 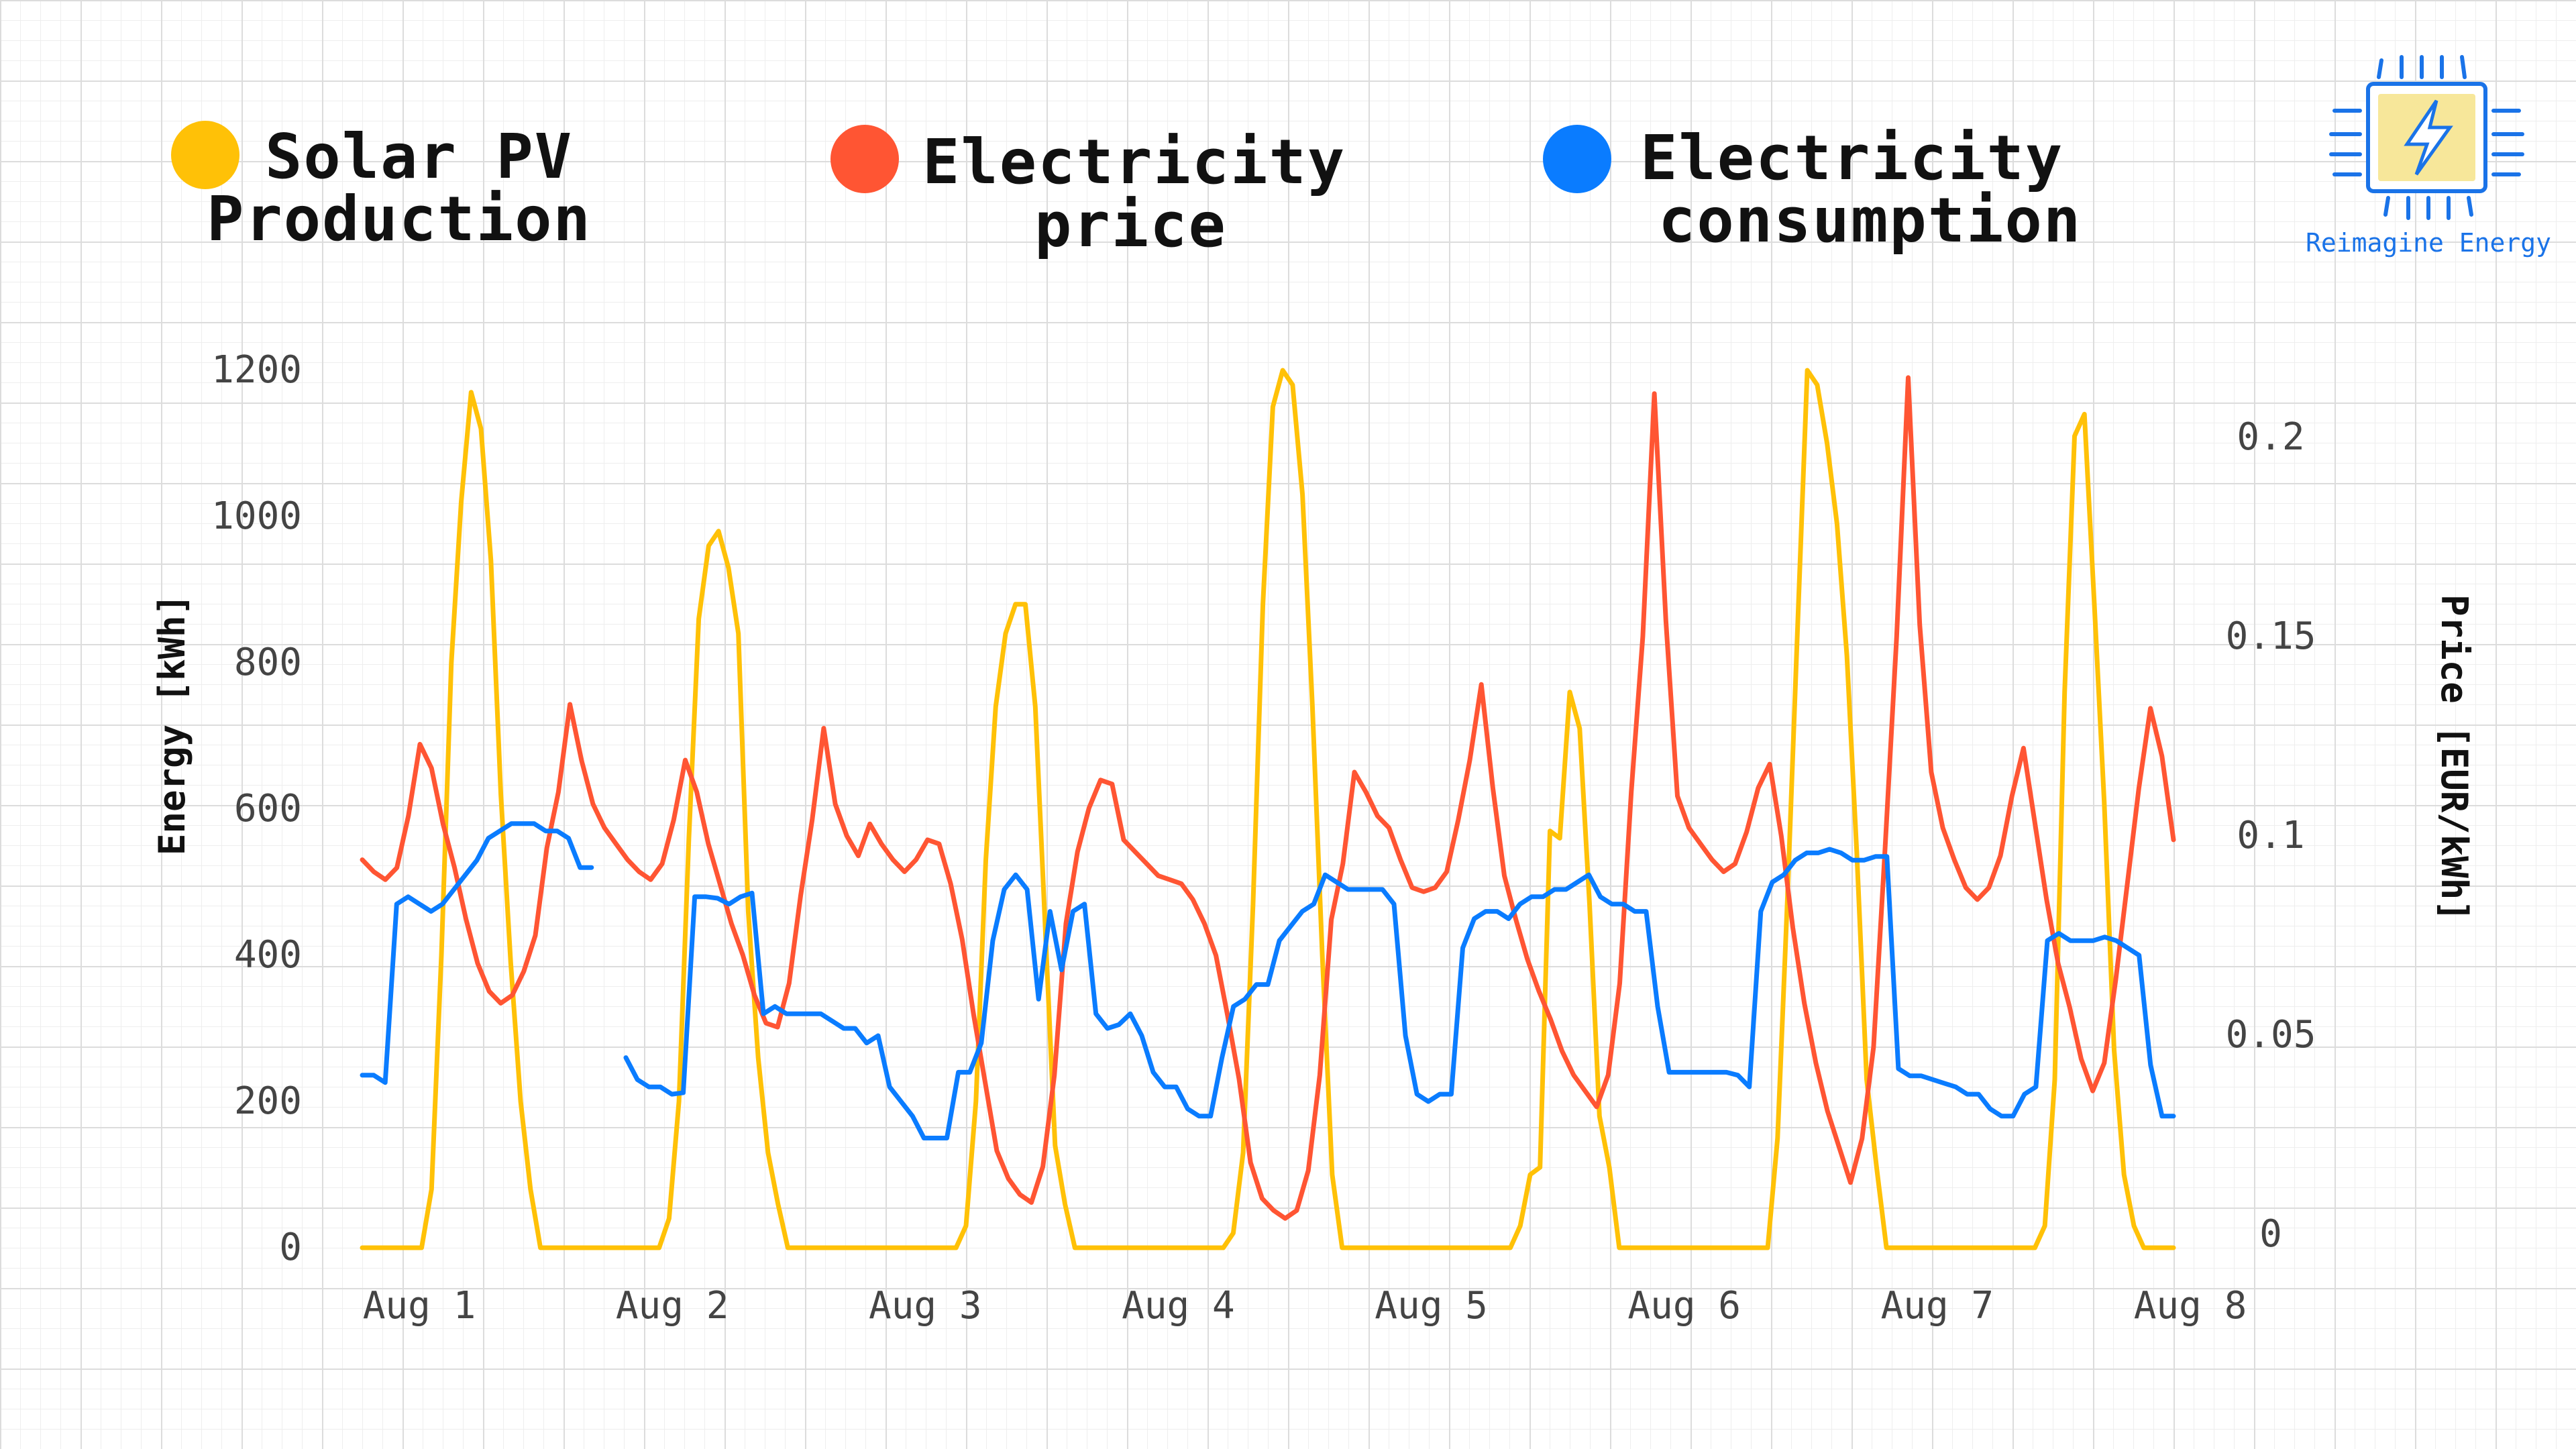 I want to click on legend-consumption-line2: consumption, so click(x=1870, y=220).